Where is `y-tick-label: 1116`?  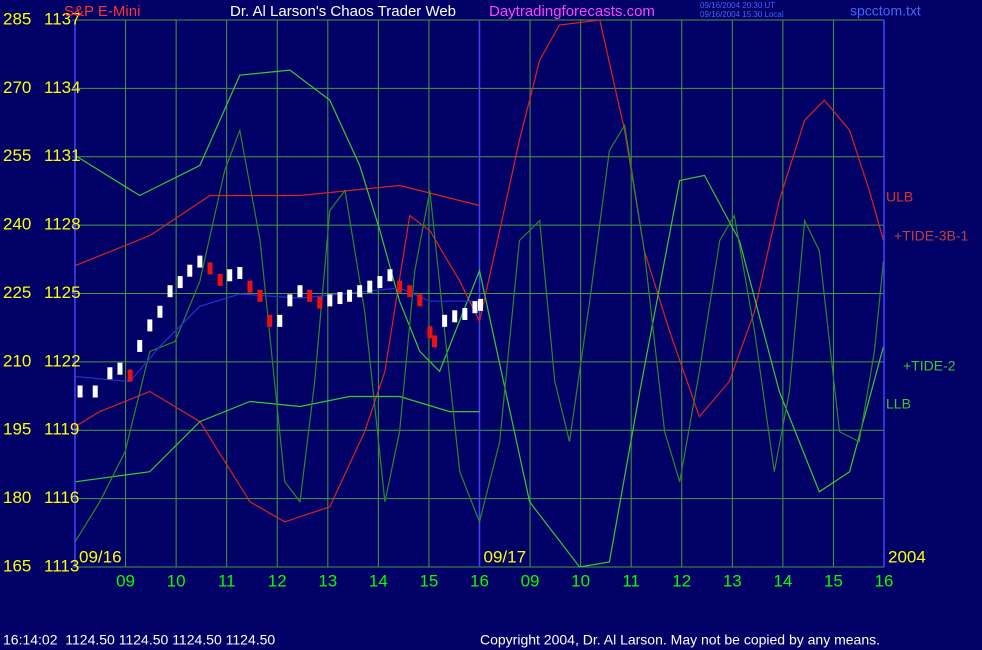 y-tick-label: 1116 is located at coordinates (61, 497).